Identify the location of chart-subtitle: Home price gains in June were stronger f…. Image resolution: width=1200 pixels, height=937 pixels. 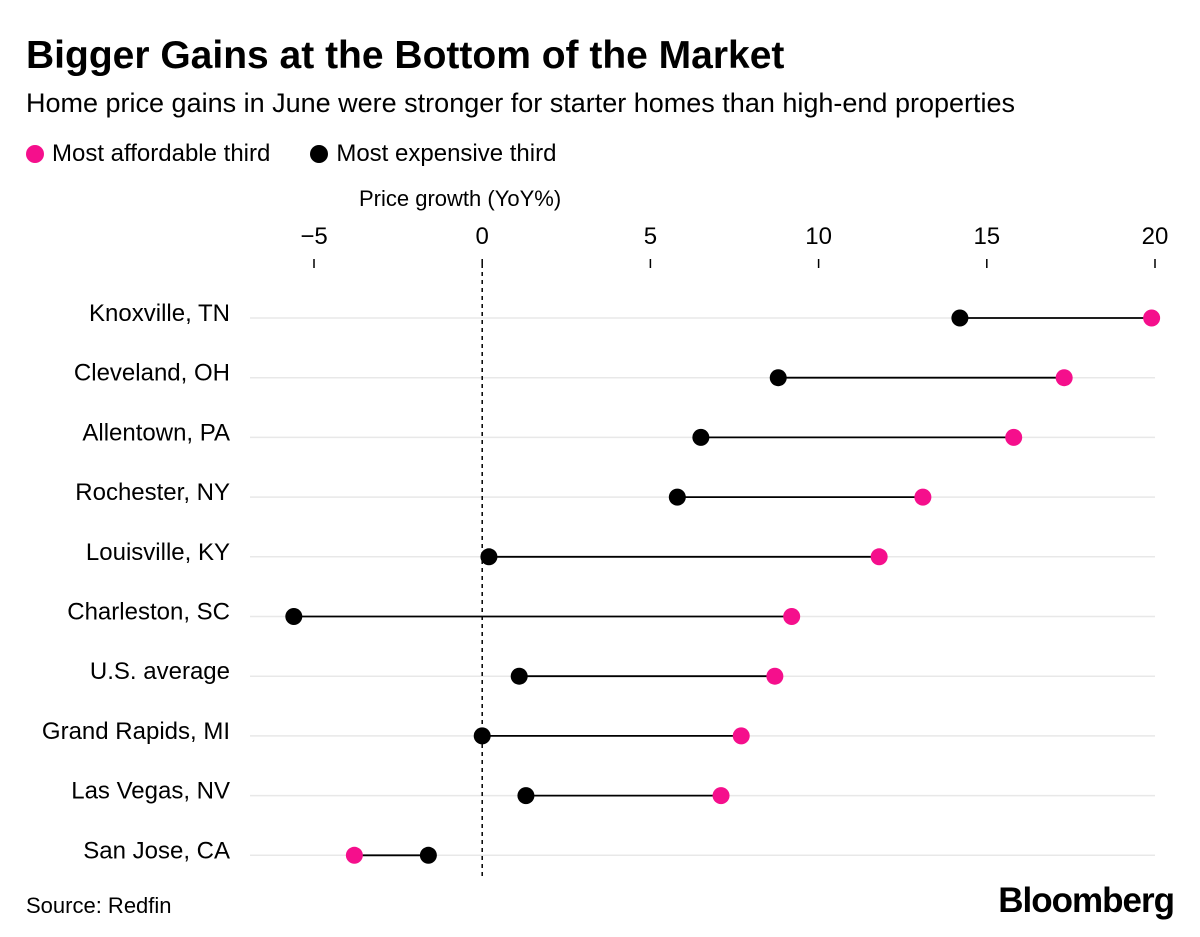
(521, 103).